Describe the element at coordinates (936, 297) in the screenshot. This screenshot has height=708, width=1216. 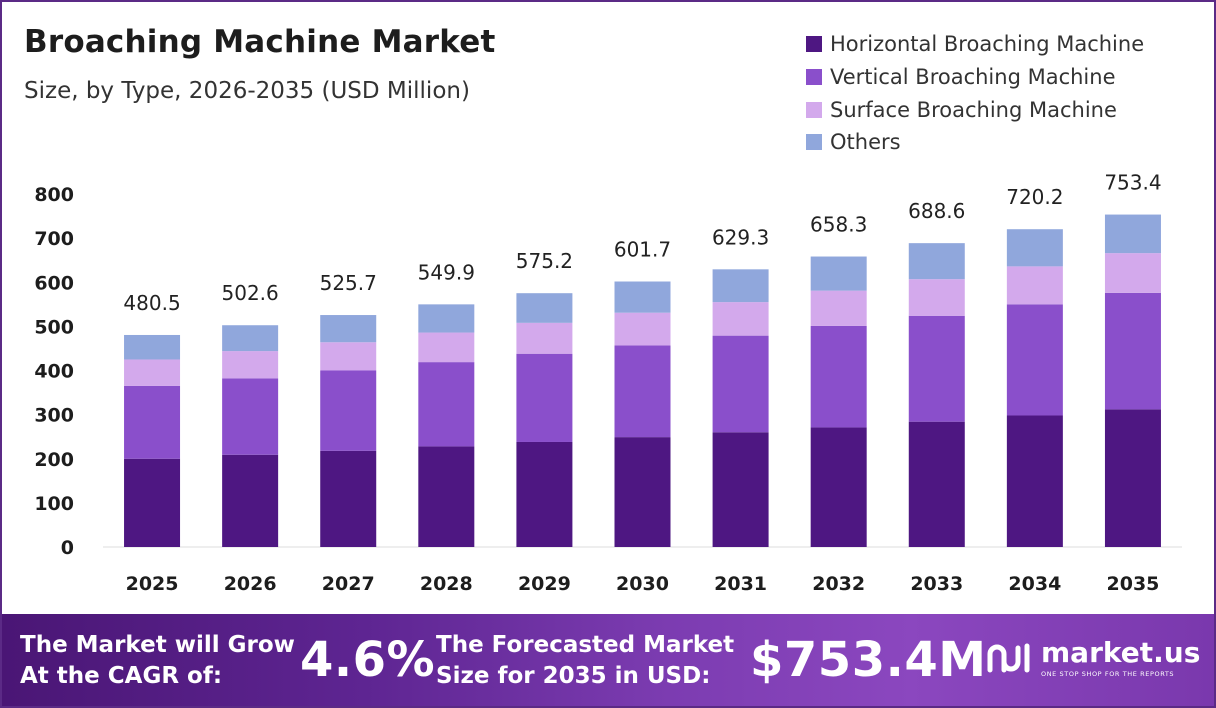
I see `bar-segment-surface-2033` at that location.